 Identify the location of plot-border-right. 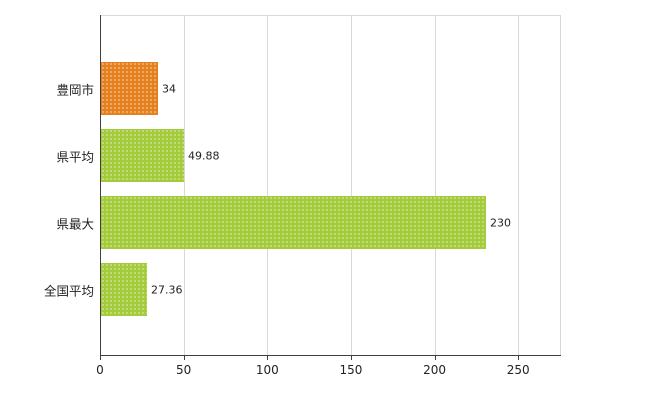
(560, 185).